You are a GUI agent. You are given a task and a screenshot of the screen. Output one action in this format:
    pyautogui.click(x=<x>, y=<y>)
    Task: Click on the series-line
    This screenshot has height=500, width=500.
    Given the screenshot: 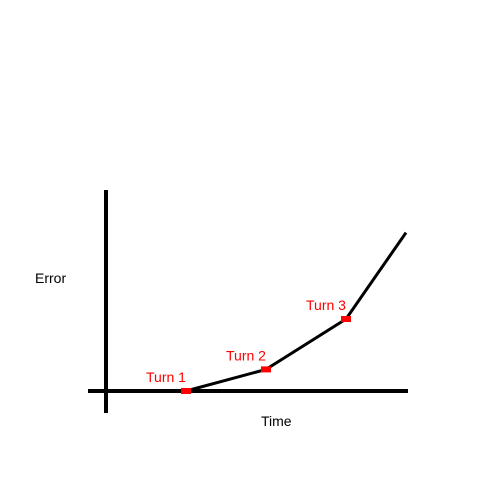 What is the action you would take?
    pyautogui.click(x=296, y=312)
    